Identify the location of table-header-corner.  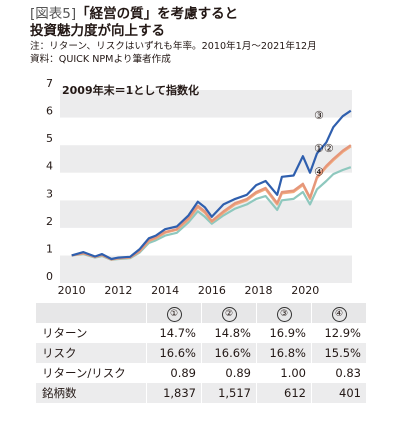
(91, 313).